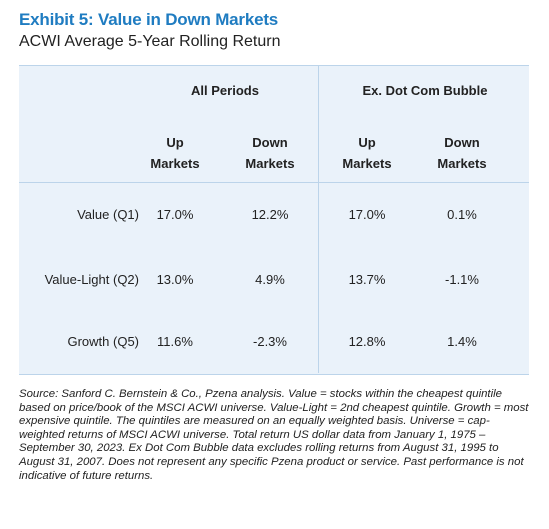 This screenshot has height=529, width=549. What do you see at coordinates (91, 279) in the screenshot?
I see `row-label-value-light-q2: Value-Light (Q2)` at bounding box center [91, 279].